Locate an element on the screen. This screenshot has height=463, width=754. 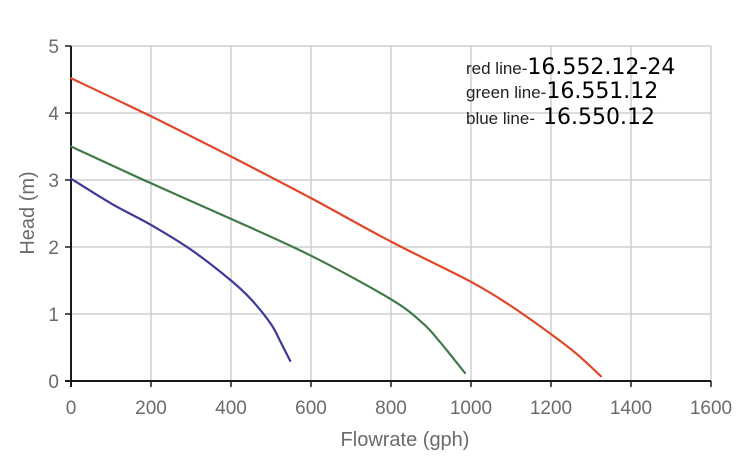
x-tick-label: 600 is located at coordinates (311, 408).